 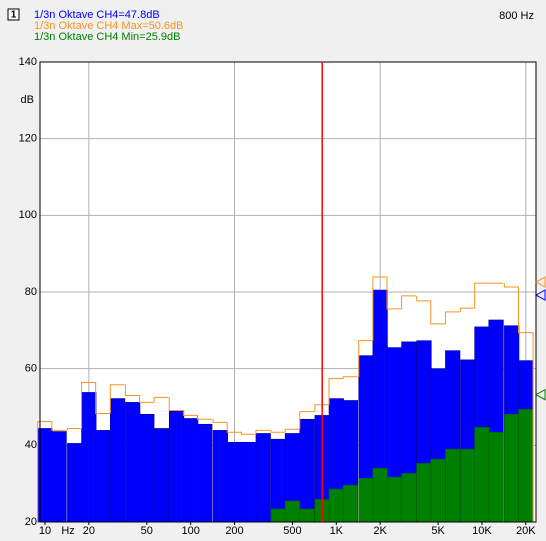 What do you see at coordinates (109, 26) in the screenshot?
I see `legend-entry: 1/3n Oktave CH4 Max=50.6dB` at bounding box center [109, 26].